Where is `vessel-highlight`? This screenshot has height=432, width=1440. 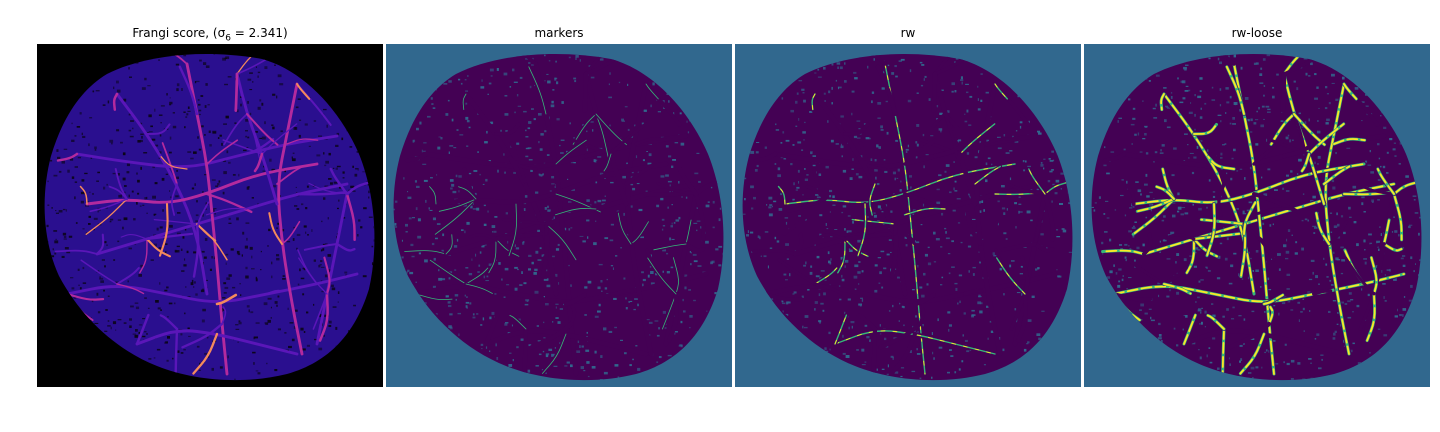 vessel-highlight is located at coordinates (813, 102).